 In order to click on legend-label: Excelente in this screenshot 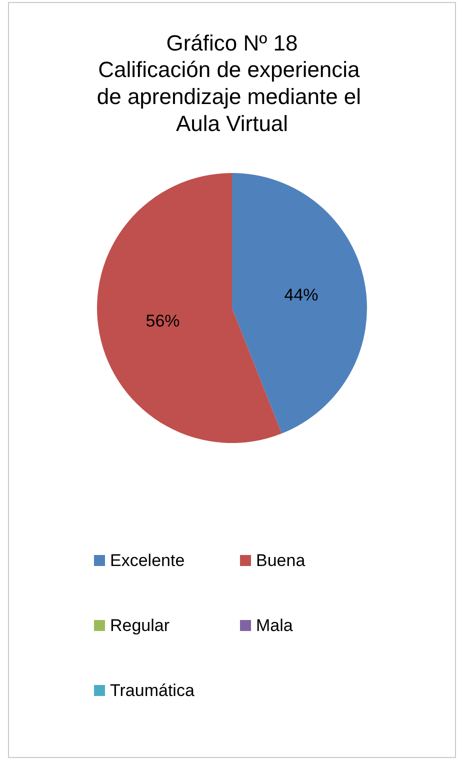, I will do `click(147, 560)`.